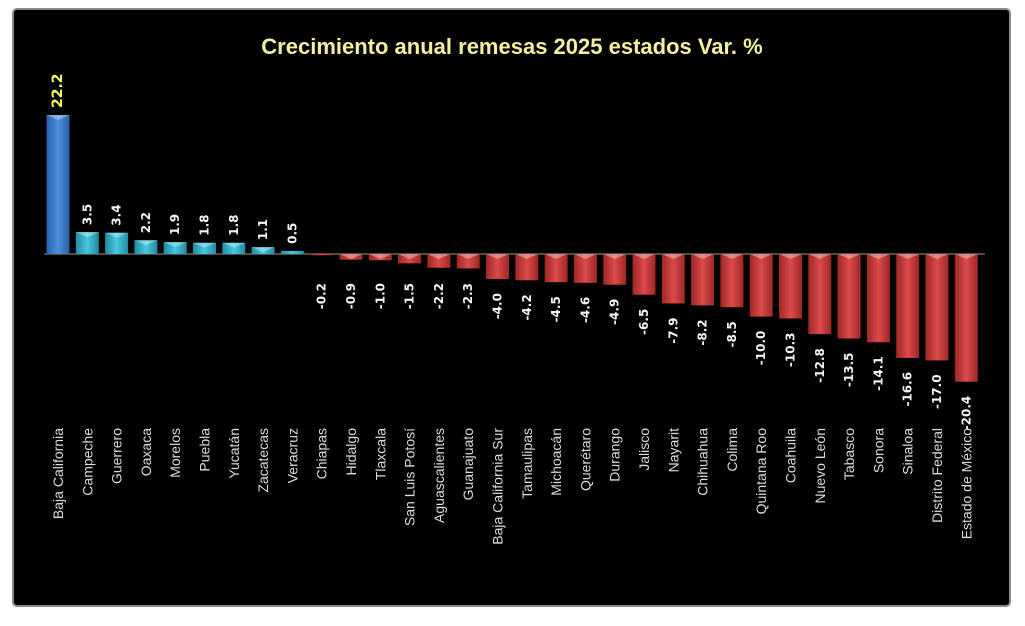 Image resolution: width=1025 pixels, height=626 pixels. What do you see at coordinates (380, 454) in the screenshot?
I see `category-label: Tlaxcala` at bounding box center [380, 454].